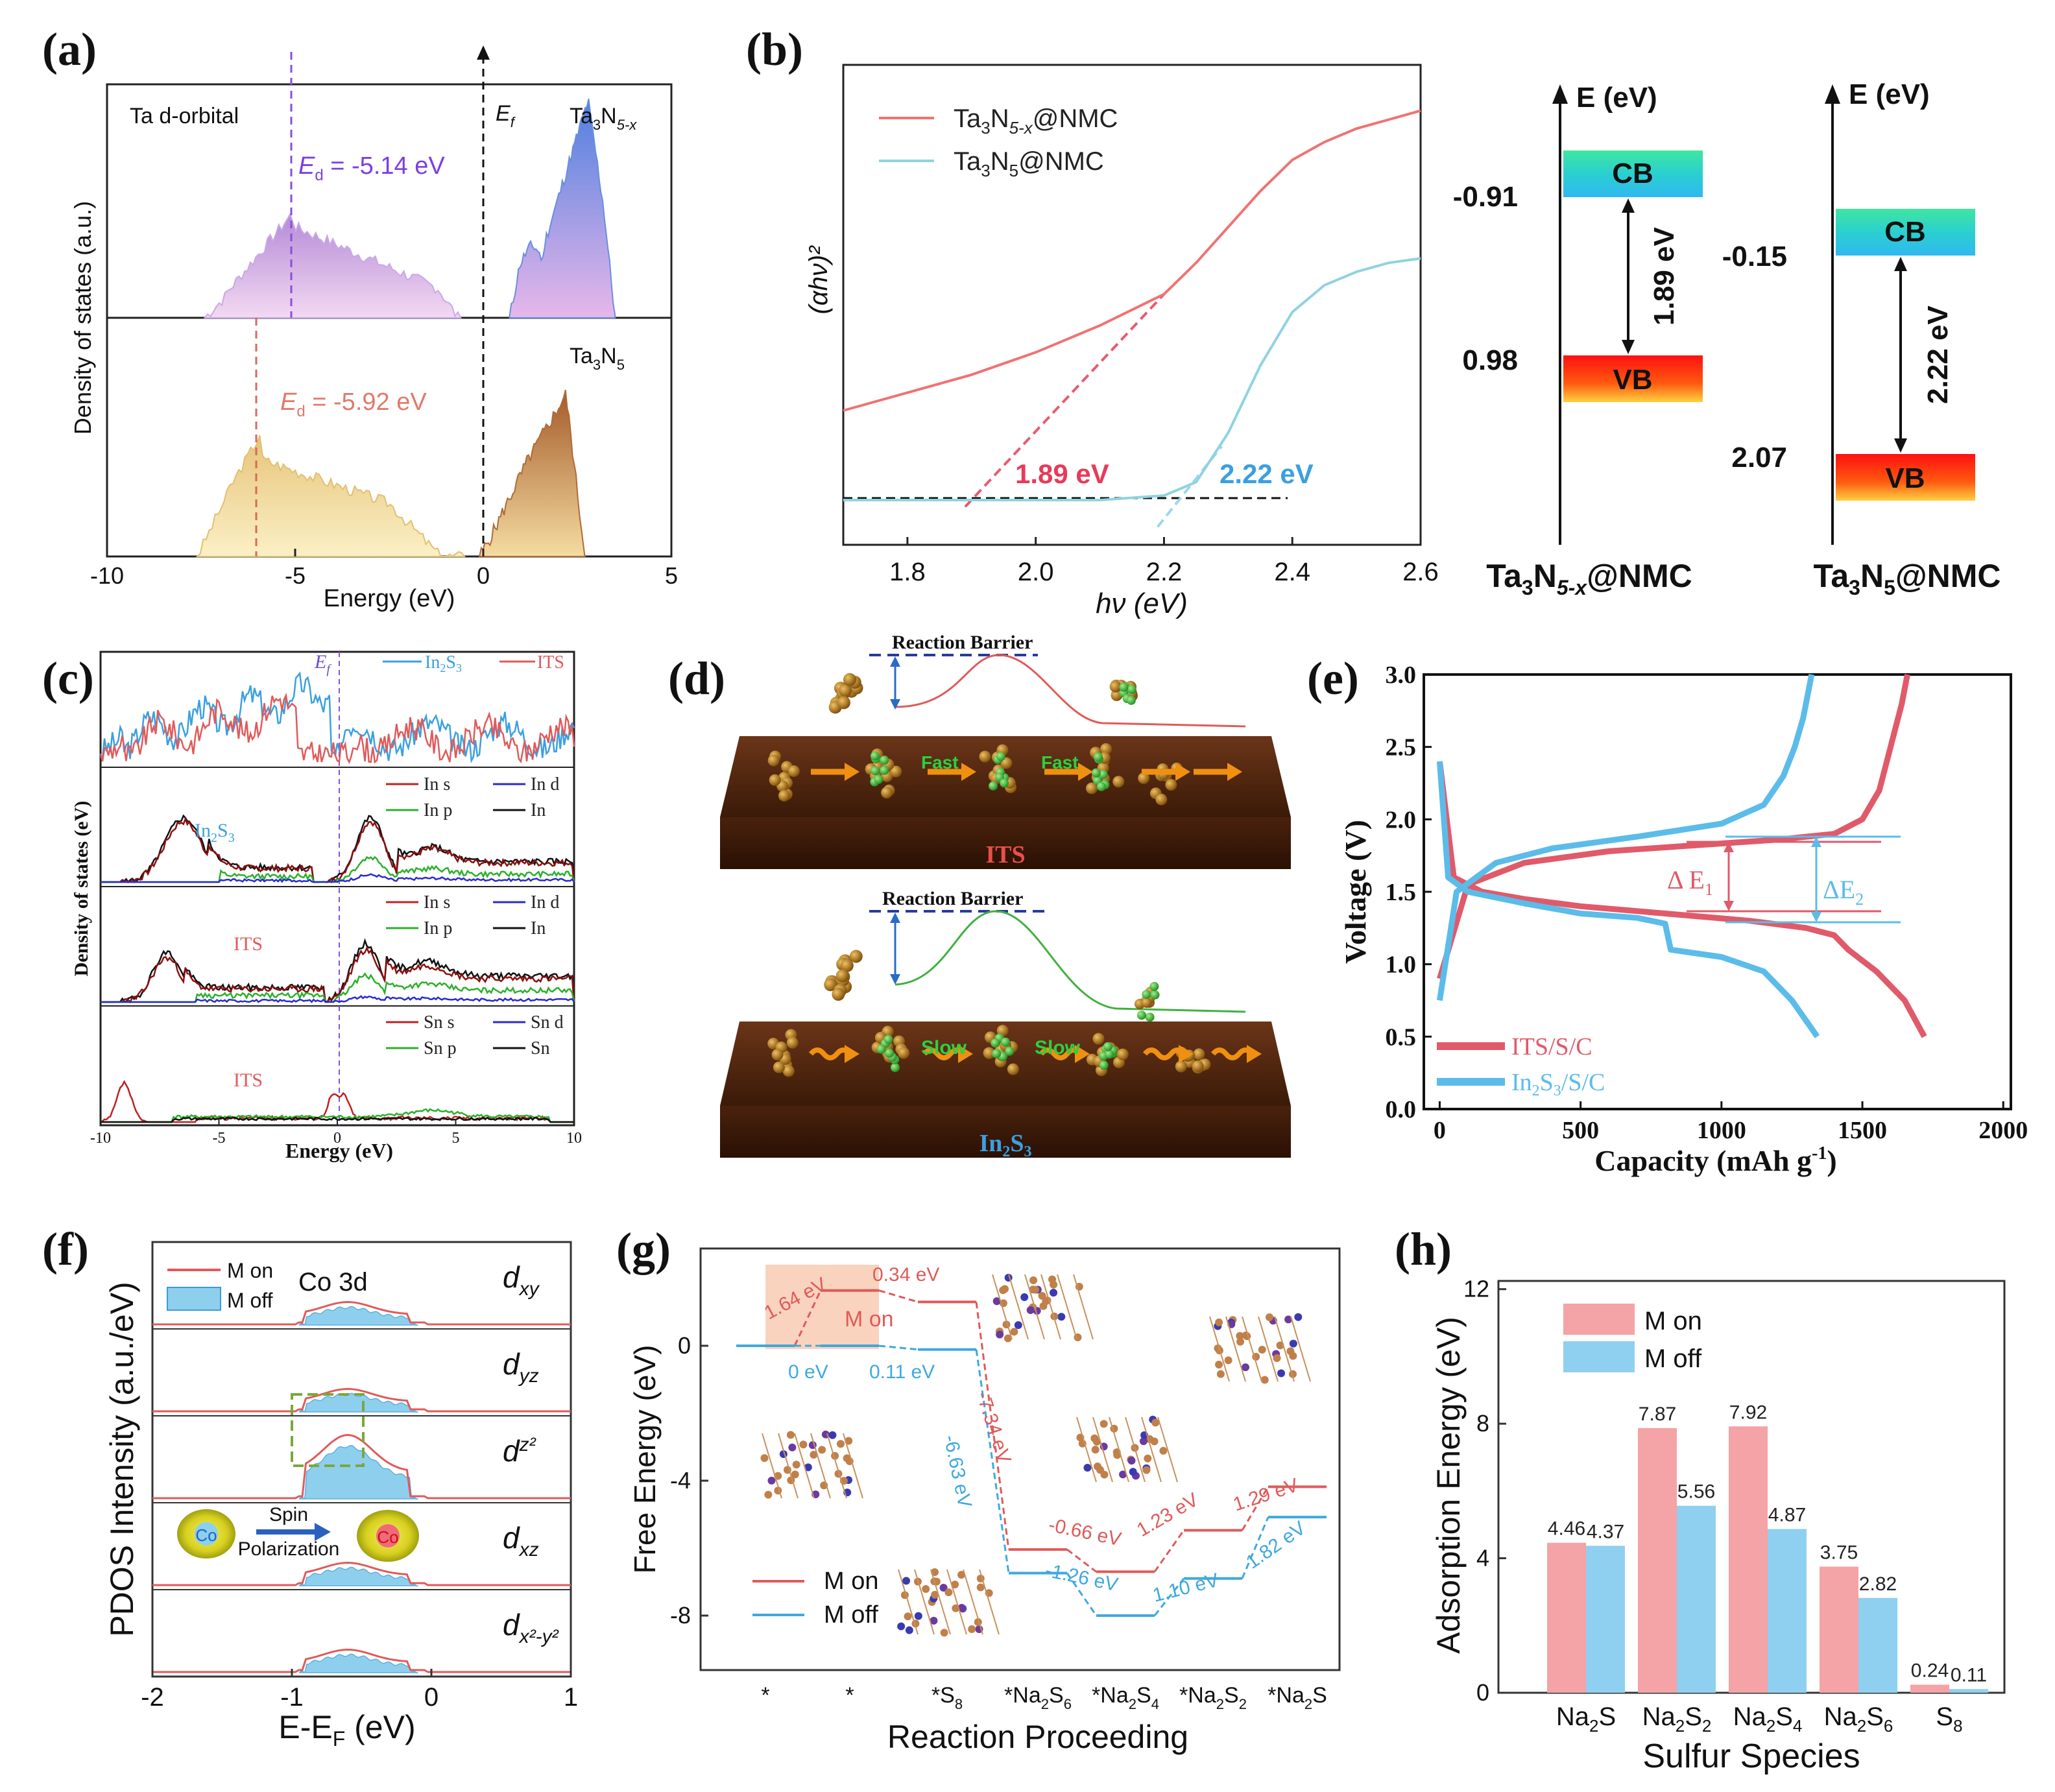  I want to click on label-1-29: 1.29 eV, so click(1266, 1494).